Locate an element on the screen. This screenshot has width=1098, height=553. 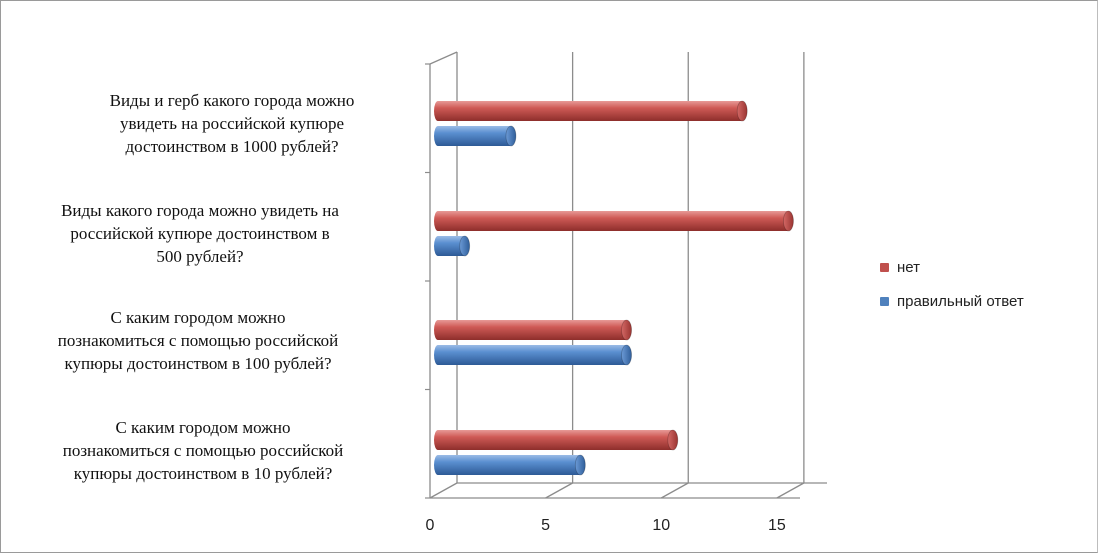
legend-swatch-red is located at coordinates (884, 267).